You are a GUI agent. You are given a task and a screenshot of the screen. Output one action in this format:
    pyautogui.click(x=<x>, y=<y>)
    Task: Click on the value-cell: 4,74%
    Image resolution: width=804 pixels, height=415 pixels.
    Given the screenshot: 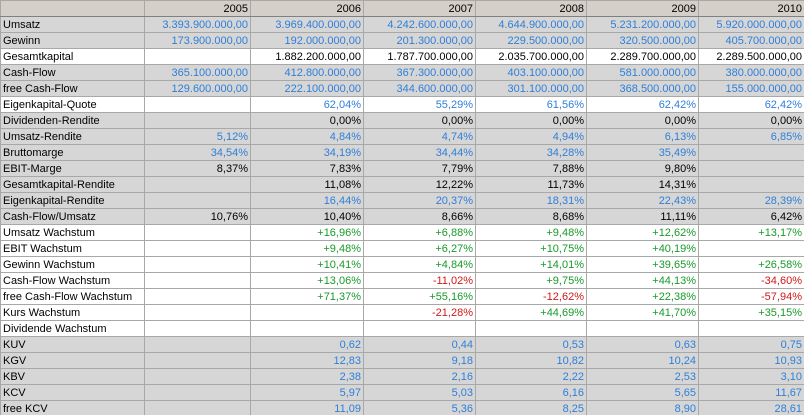 What is the action you would take?
    pyautogui.click(x=419, y=136)
    